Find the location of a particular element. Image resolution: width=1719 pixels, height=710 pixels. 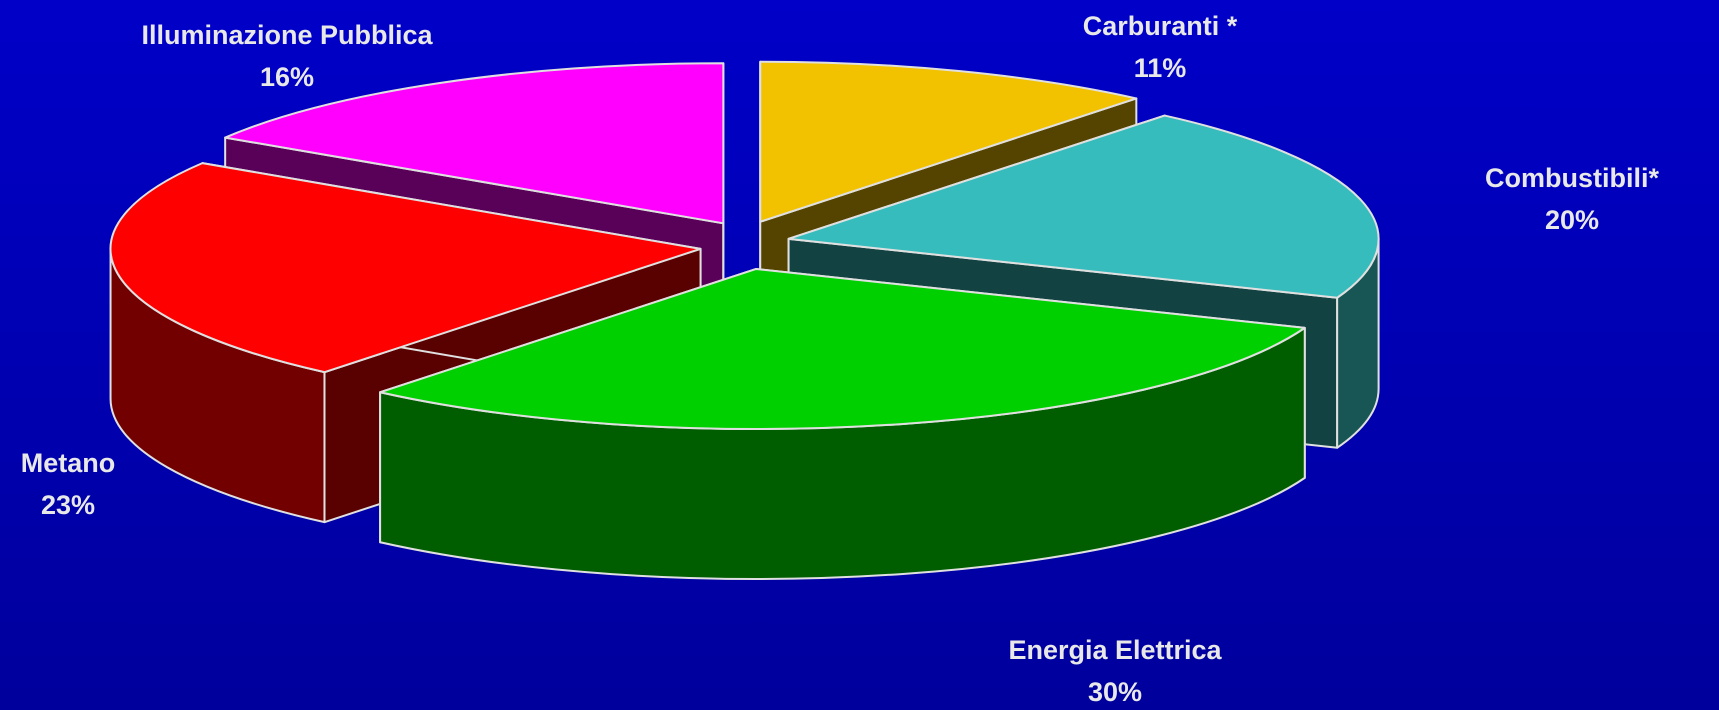

slice-label: Illuminazione Pubblica is located at coordinates (287, 35).